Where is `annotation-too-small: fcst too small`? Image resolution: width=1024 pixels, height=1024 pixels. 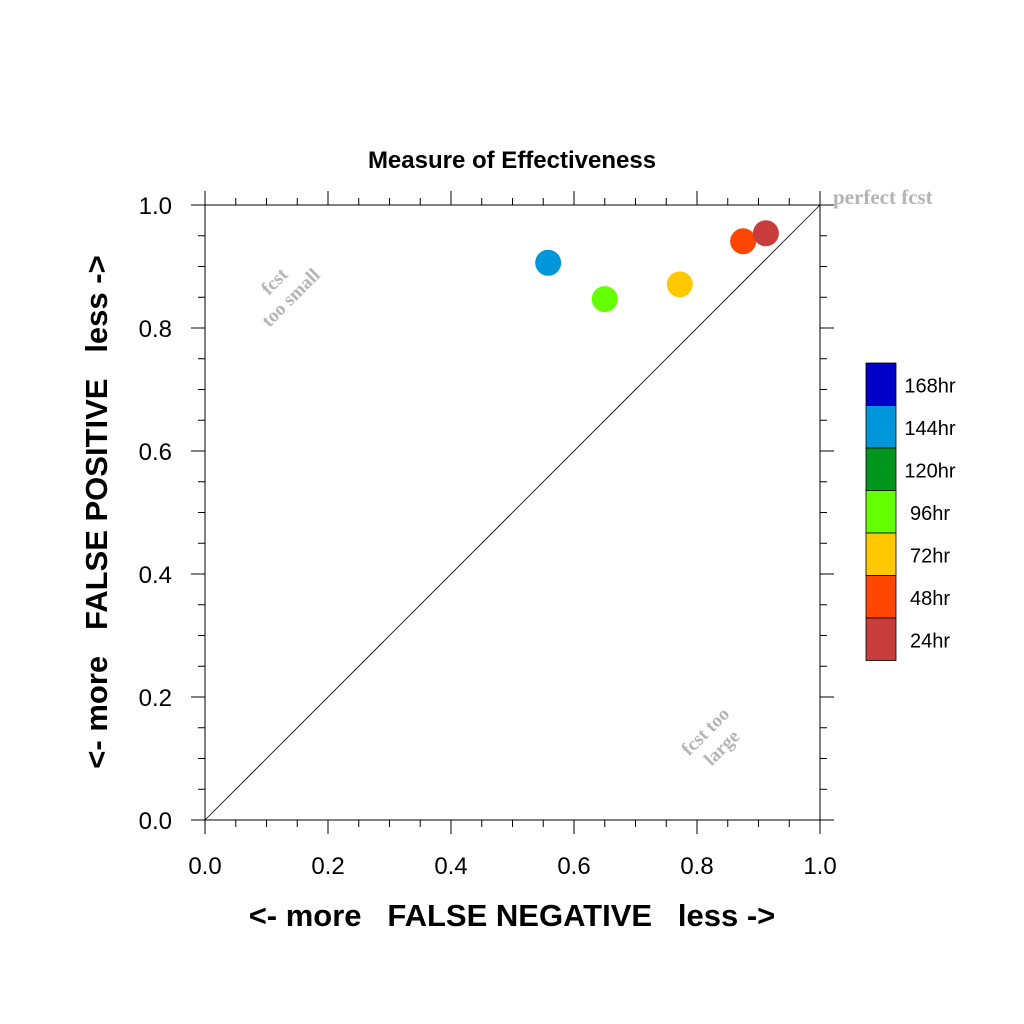 annotation-too-small: fcst too small is located at coordinates (290, 298).